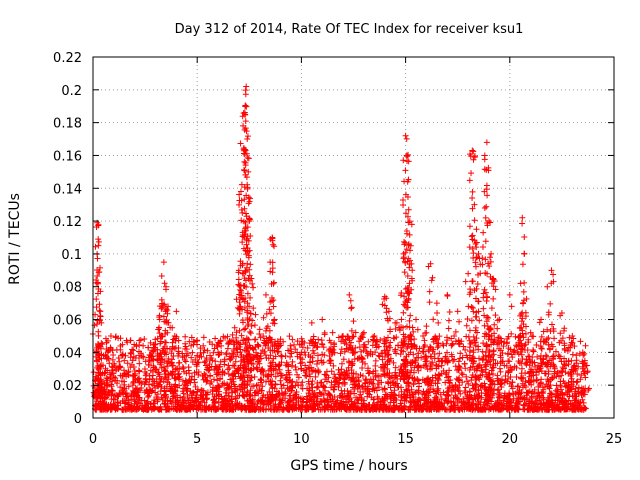 The height and width of the screenshot is (480, 640). Describe the element at coordinates (71, 91) in the screenshot. I see `y-tick-label: 0.2` at that location.